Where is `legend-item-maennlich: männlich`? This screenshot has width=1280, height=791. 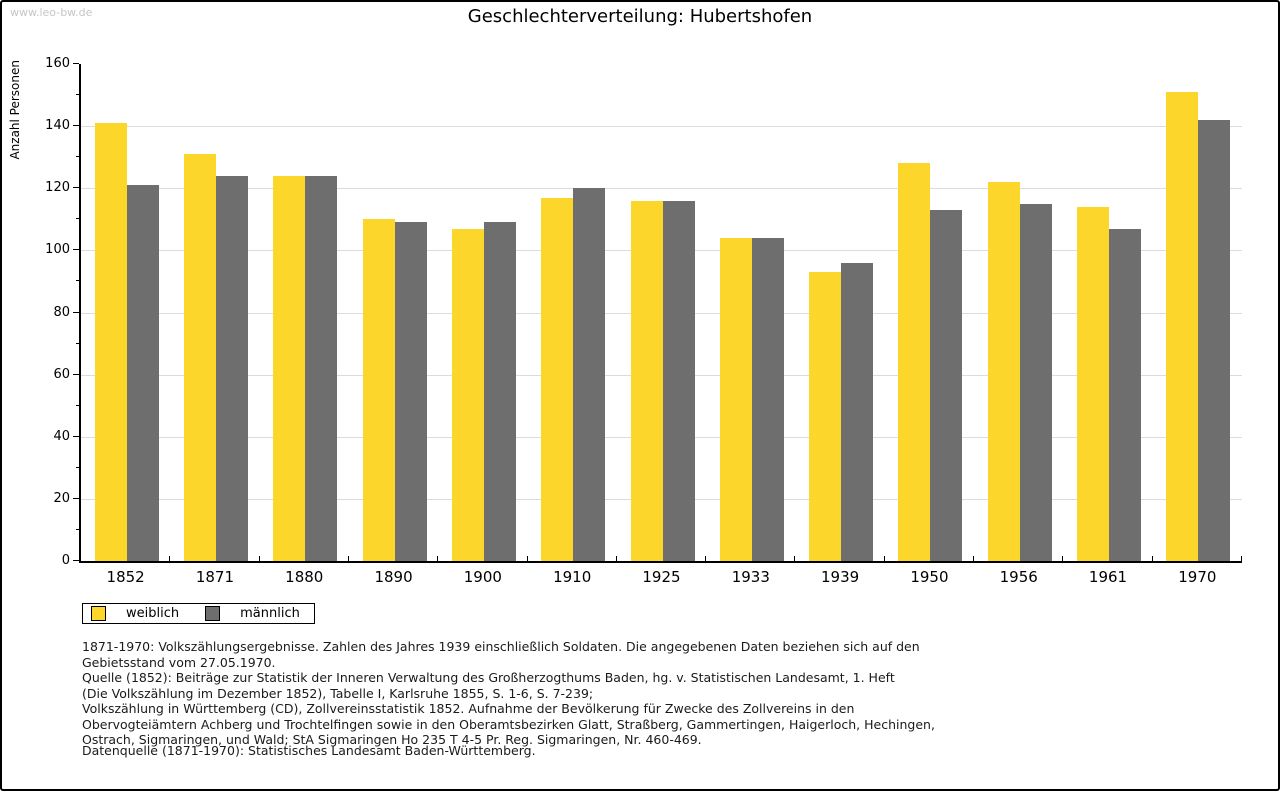 legend-item-maennlich: männlich is located at coordinates (252, 613).